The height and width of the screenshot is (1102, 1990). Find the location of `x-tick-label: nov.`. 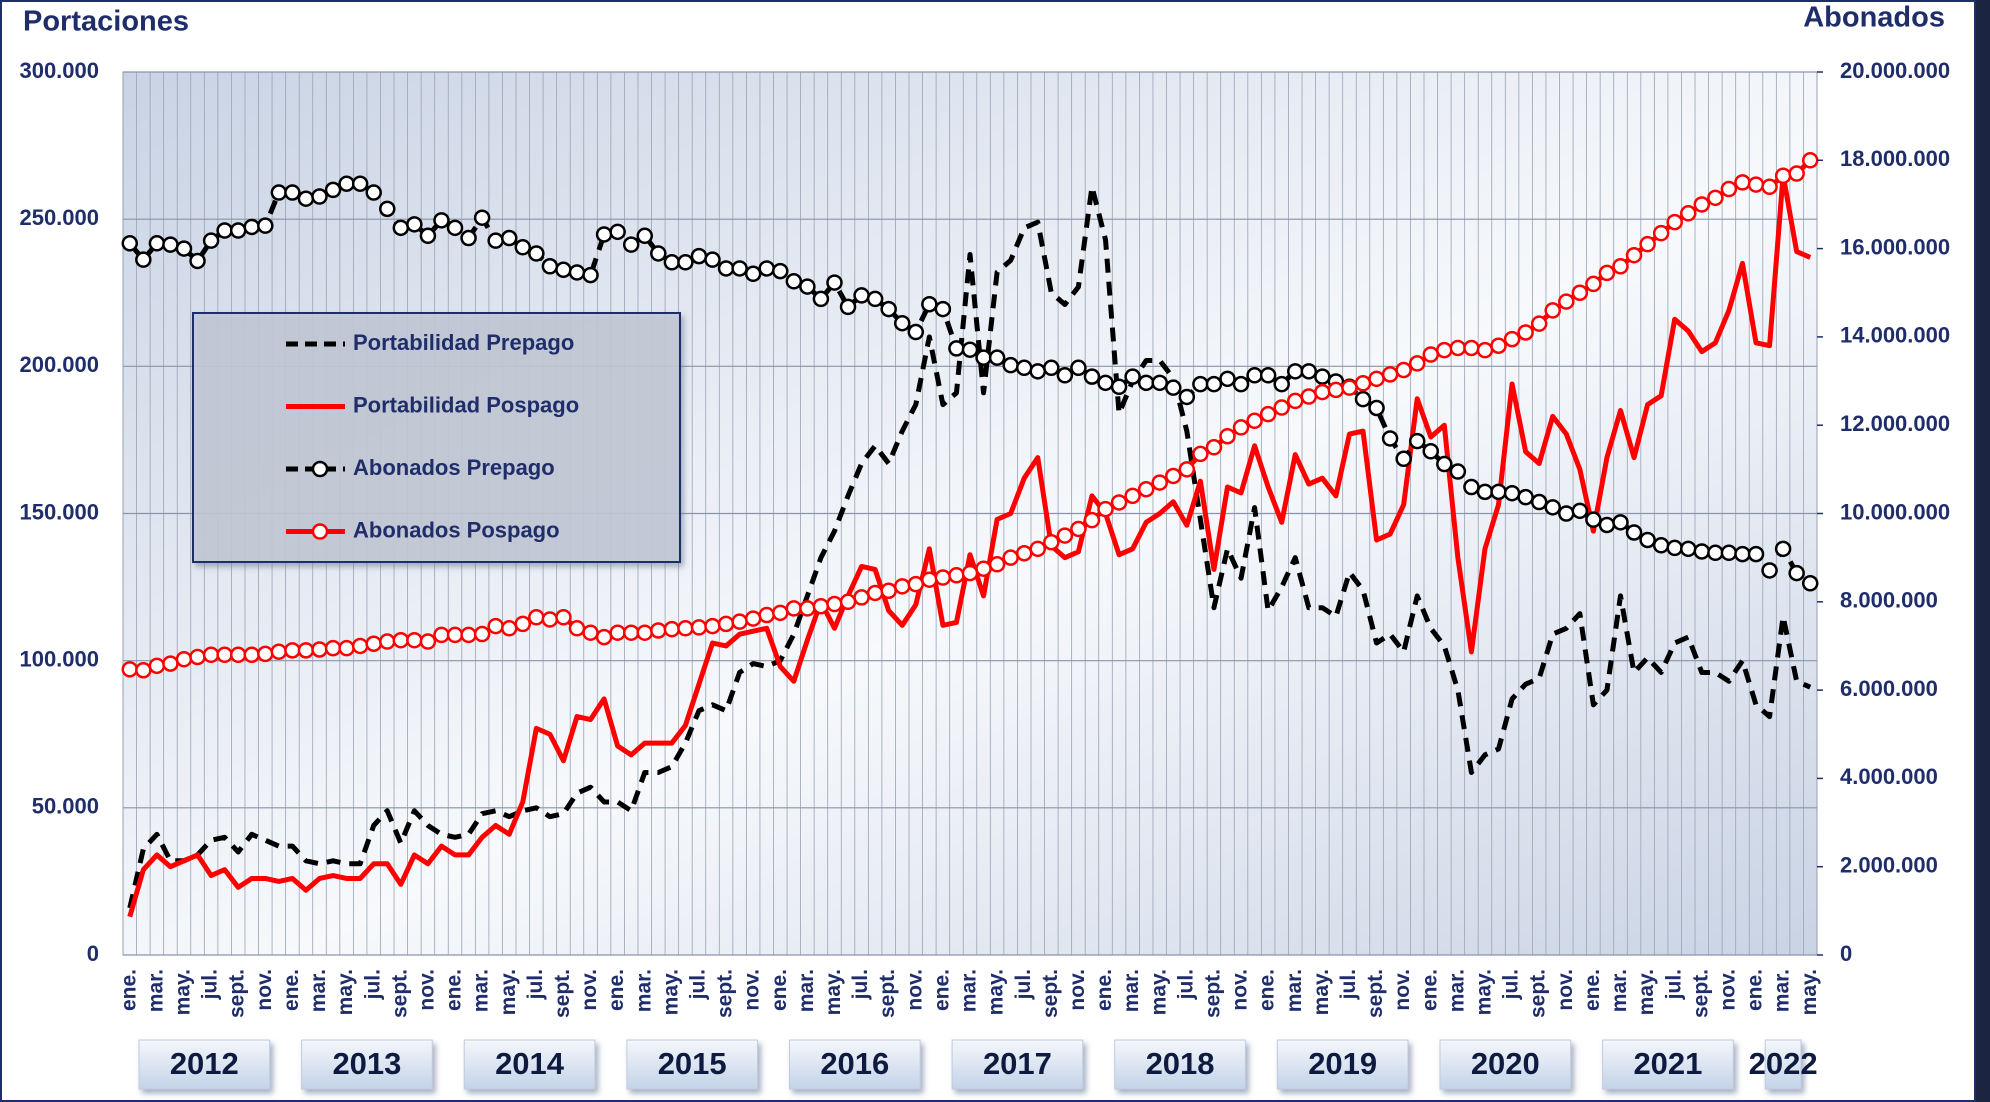

x-tick-label: nov. is located at coordinates (1727, 990).